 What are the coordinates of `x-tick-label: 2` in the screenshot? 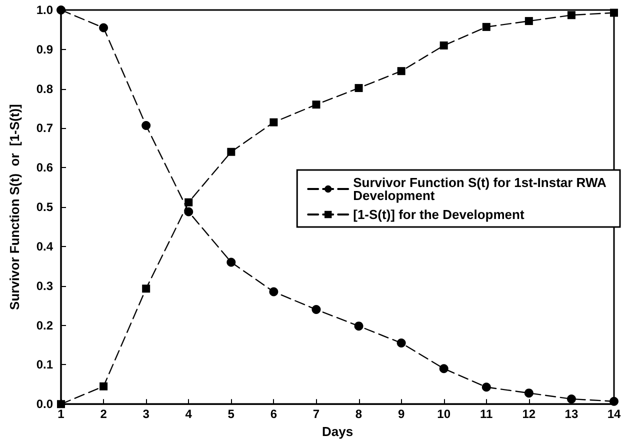 It's located at (104, 414).